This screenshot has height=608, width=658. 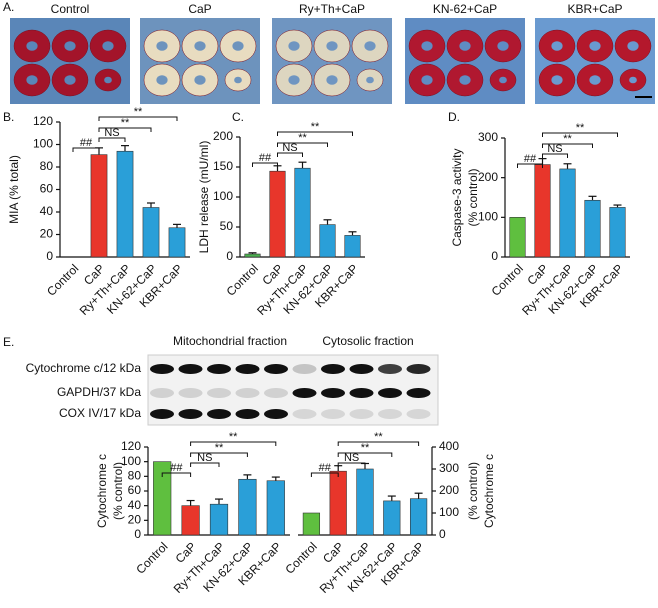 I want to click on y-tick-label: 20, so click(x=47, y=234).